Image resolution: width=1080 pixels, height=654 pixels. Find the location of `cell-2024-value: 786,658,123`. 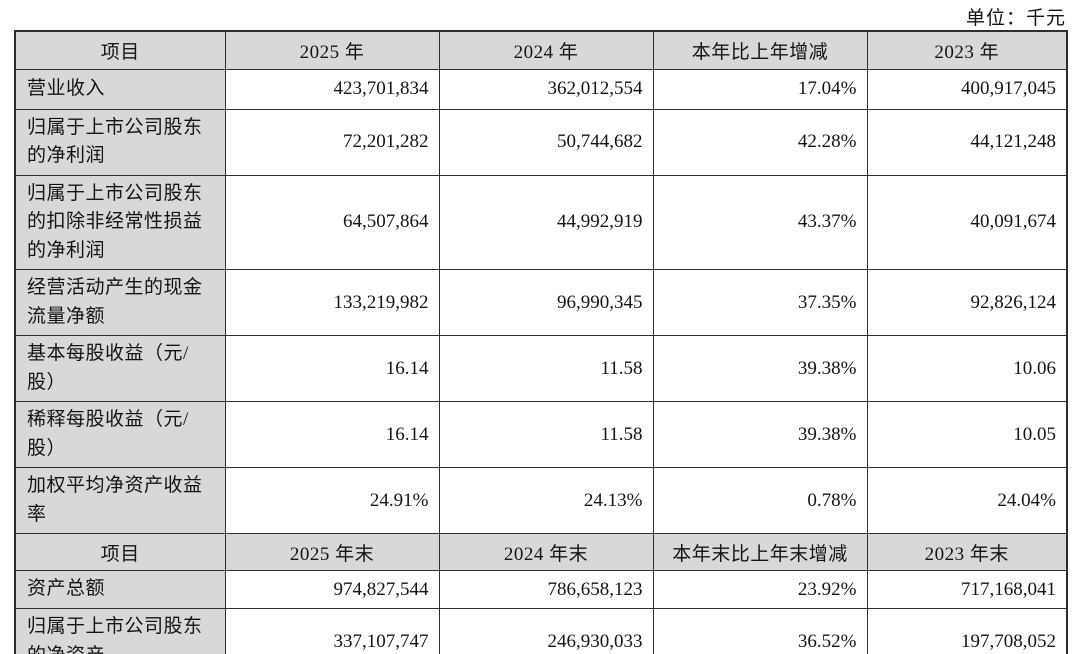

cell-2024-value: 786,658,123 is located at coordinates (546, 589).